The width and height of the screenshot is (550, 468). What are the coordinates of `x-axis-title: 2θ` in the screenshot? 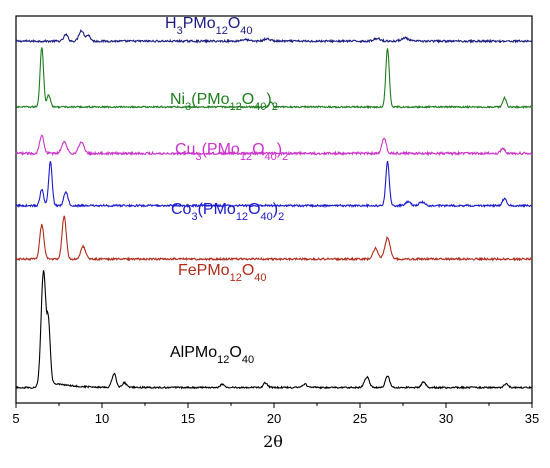 It's located at (273, 441).